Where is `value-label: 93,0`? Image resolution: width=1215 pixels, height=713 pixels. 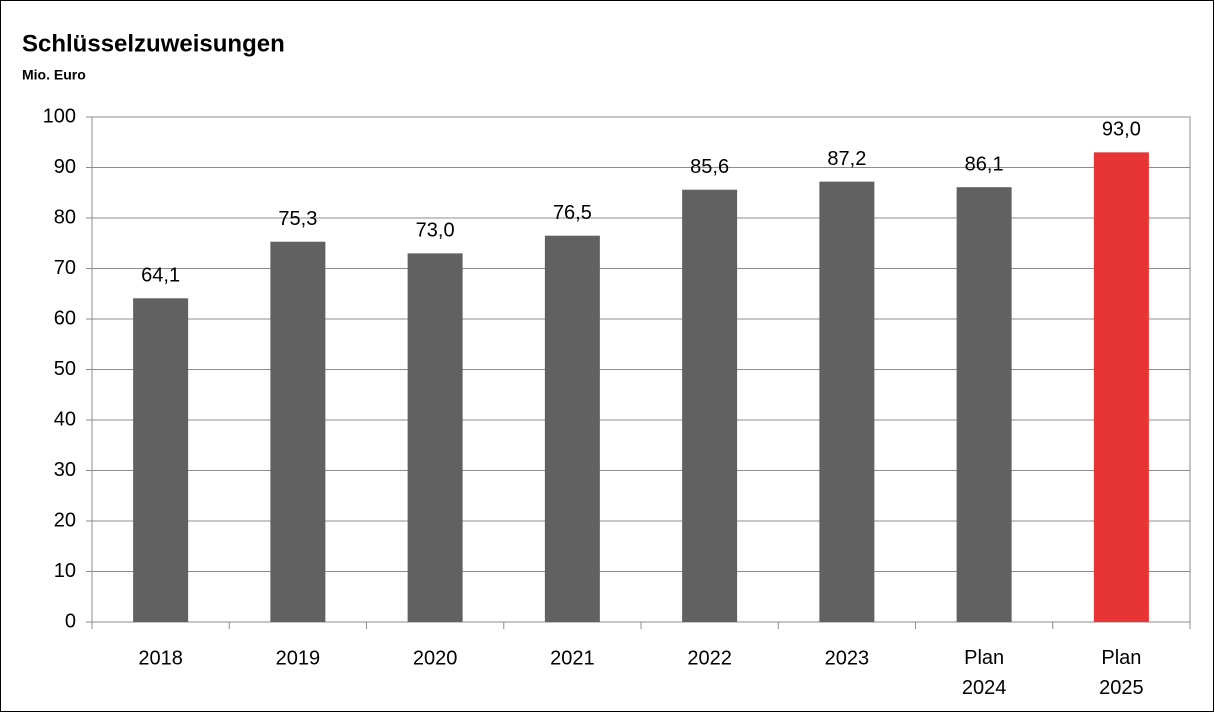 value-label: 93,0 is located at coordinates (1121, 130).